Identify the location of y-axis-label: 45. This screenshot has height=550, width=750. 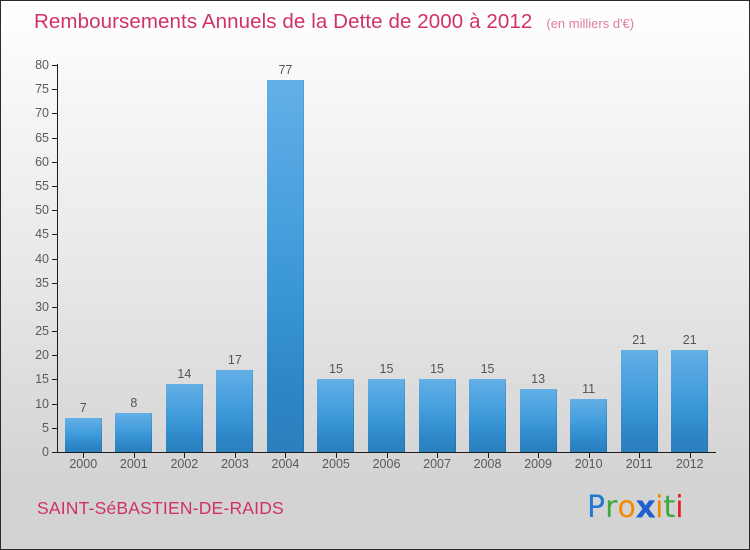
(42, 234).